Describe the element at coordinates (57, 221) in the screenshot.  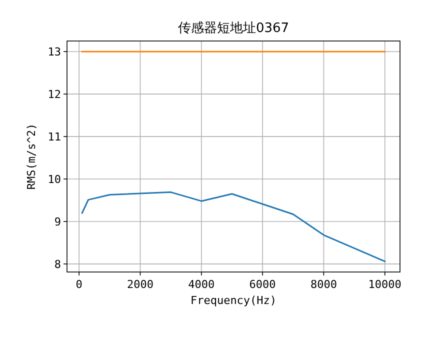
I see `y-tick-label: 9` at that location.